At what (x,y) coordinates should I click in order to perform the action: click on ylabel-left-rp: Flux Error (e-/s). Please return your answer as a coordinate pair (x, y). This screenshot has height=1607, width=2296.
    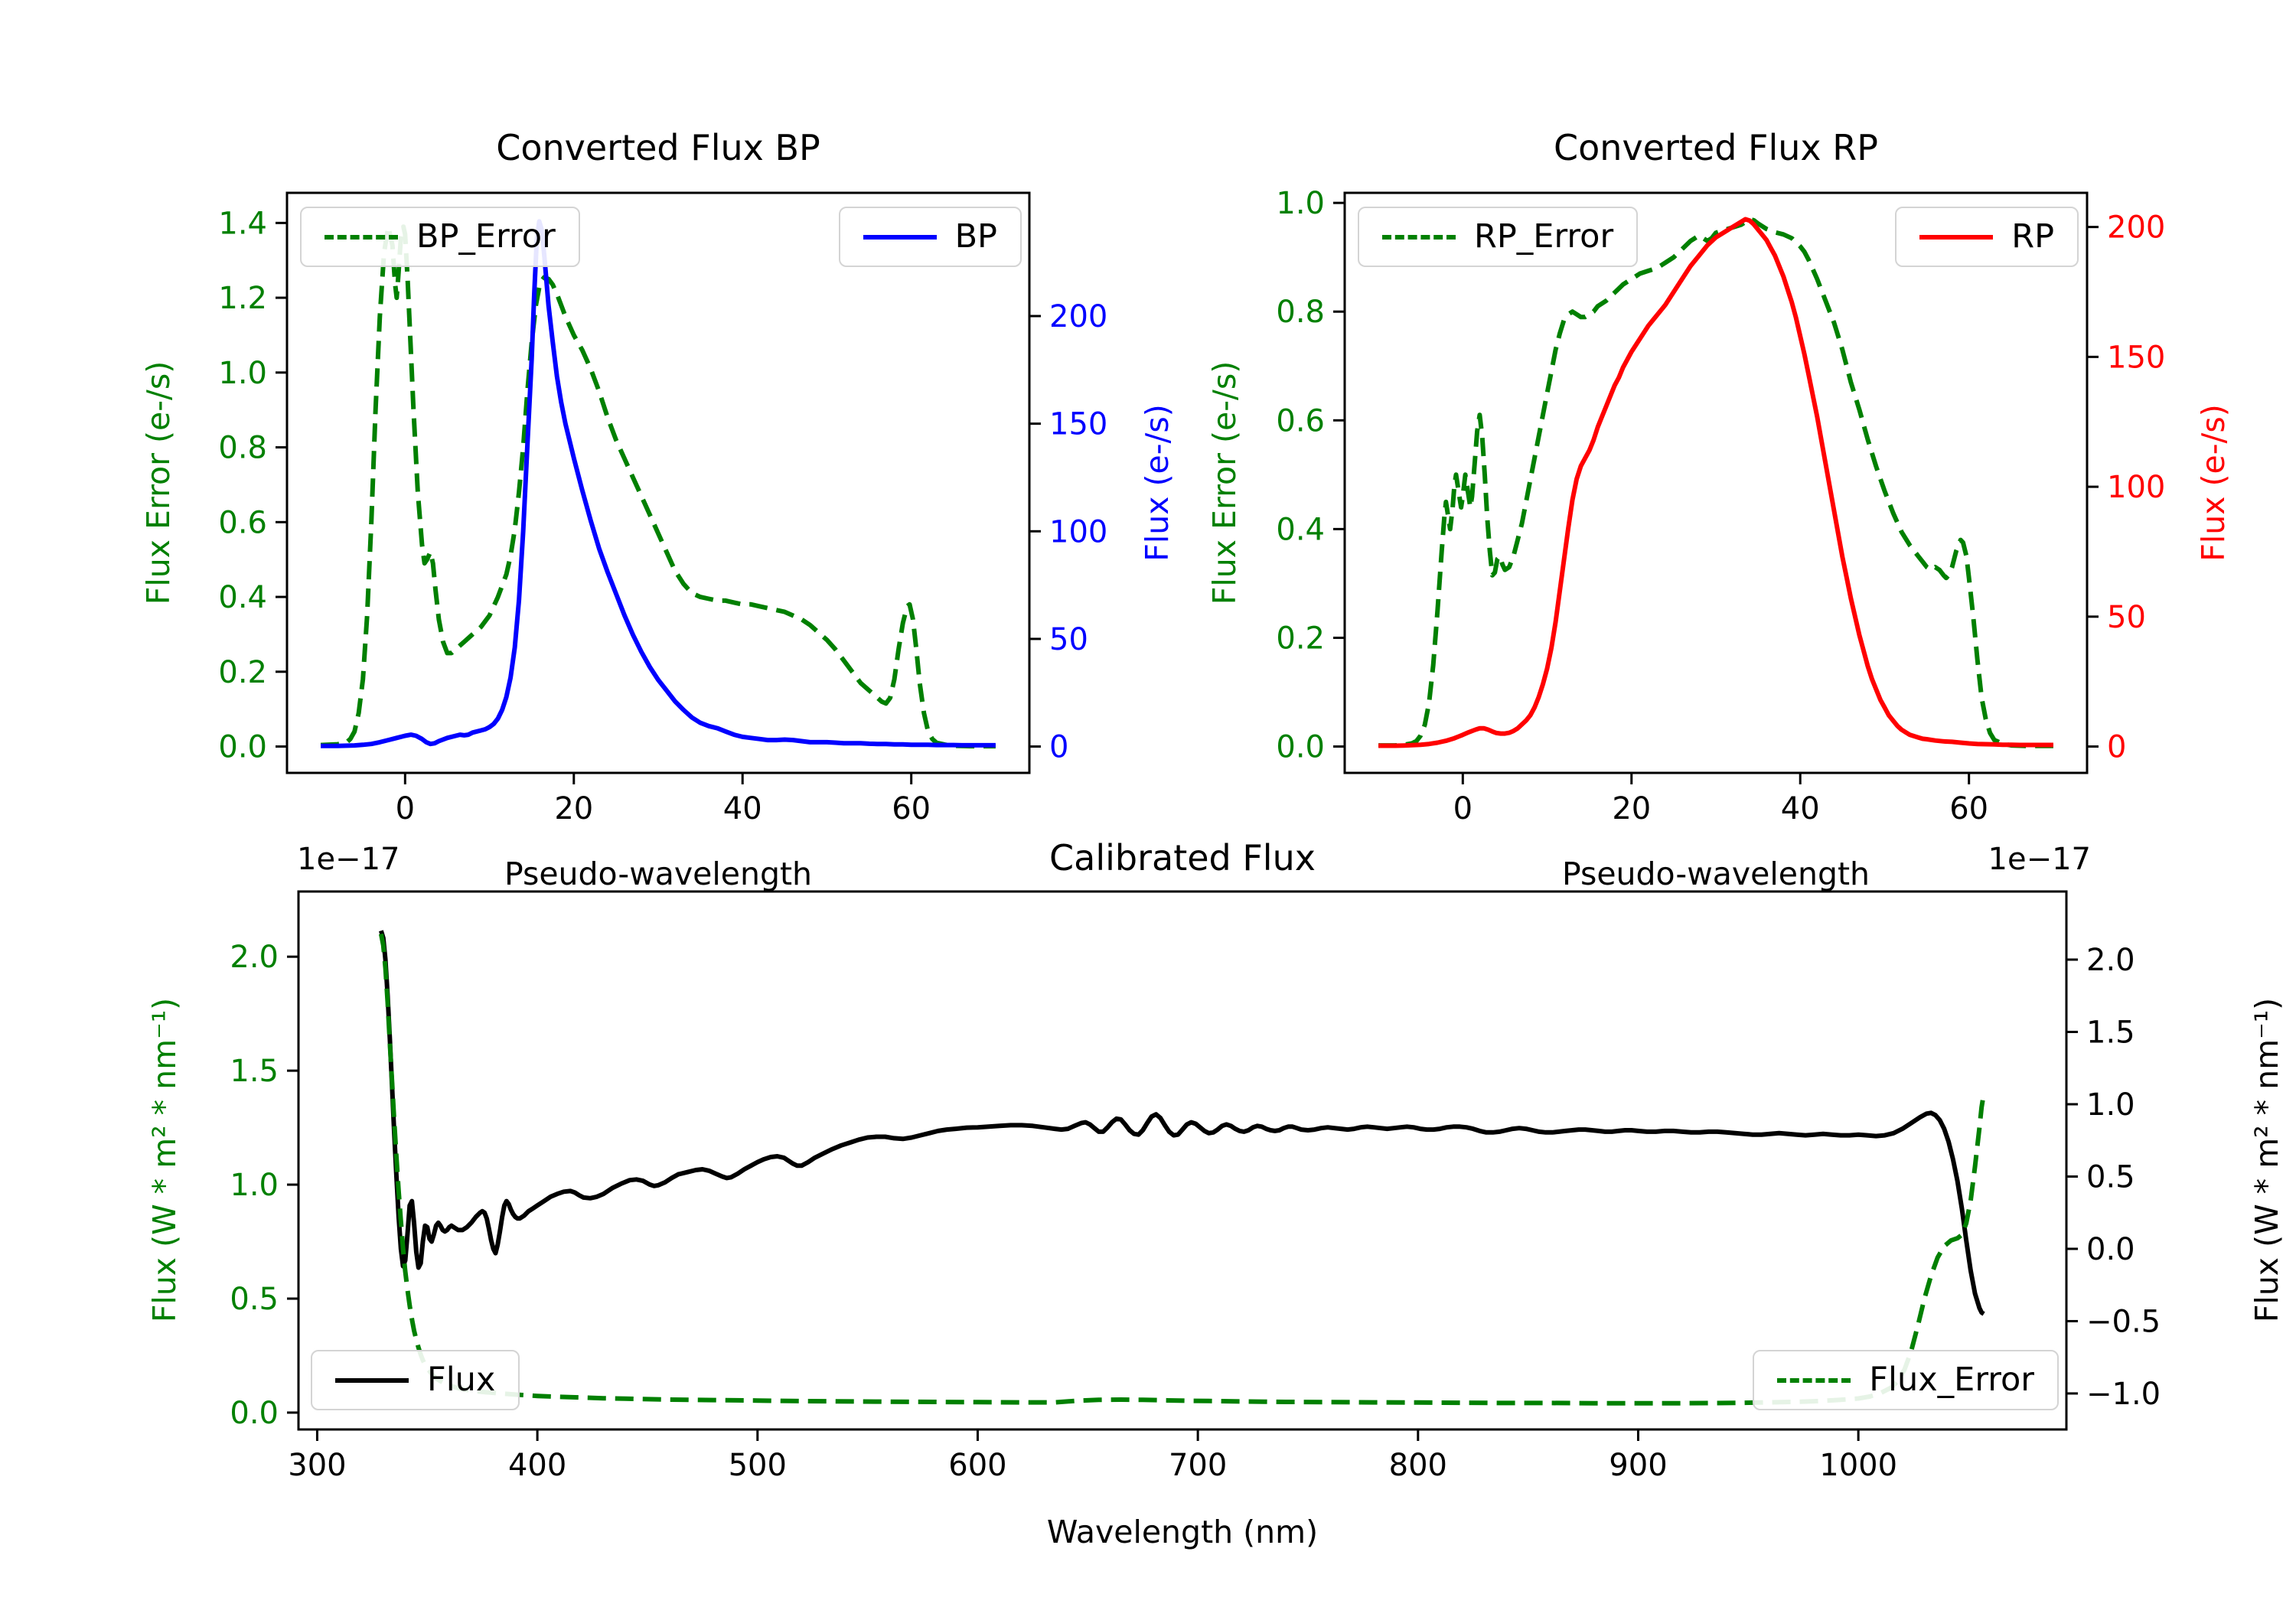
    Looking at the image, I should click on (1224, 482).